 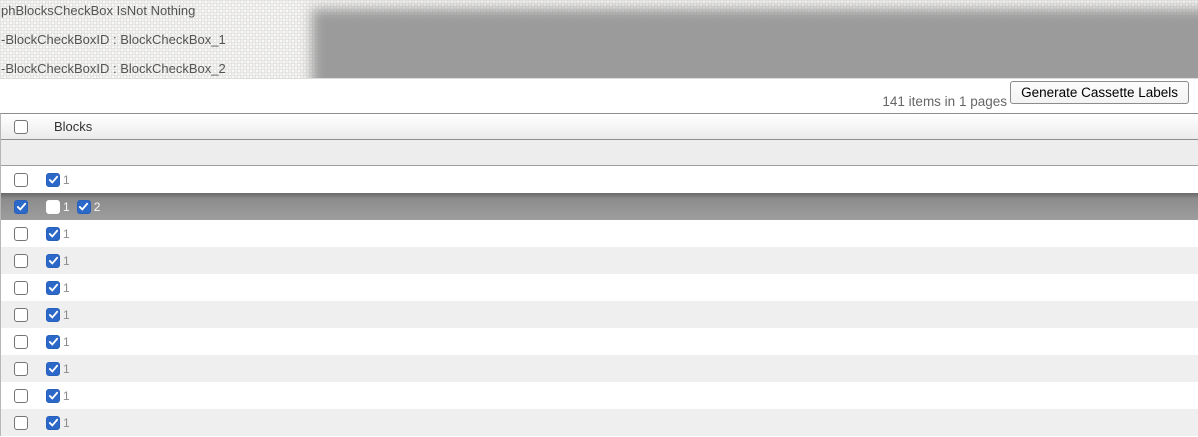 What do you see at coordinates (755, 43) in the screenshot?
I see `gray-smudge-overlay` at bounding box center [755, 43].